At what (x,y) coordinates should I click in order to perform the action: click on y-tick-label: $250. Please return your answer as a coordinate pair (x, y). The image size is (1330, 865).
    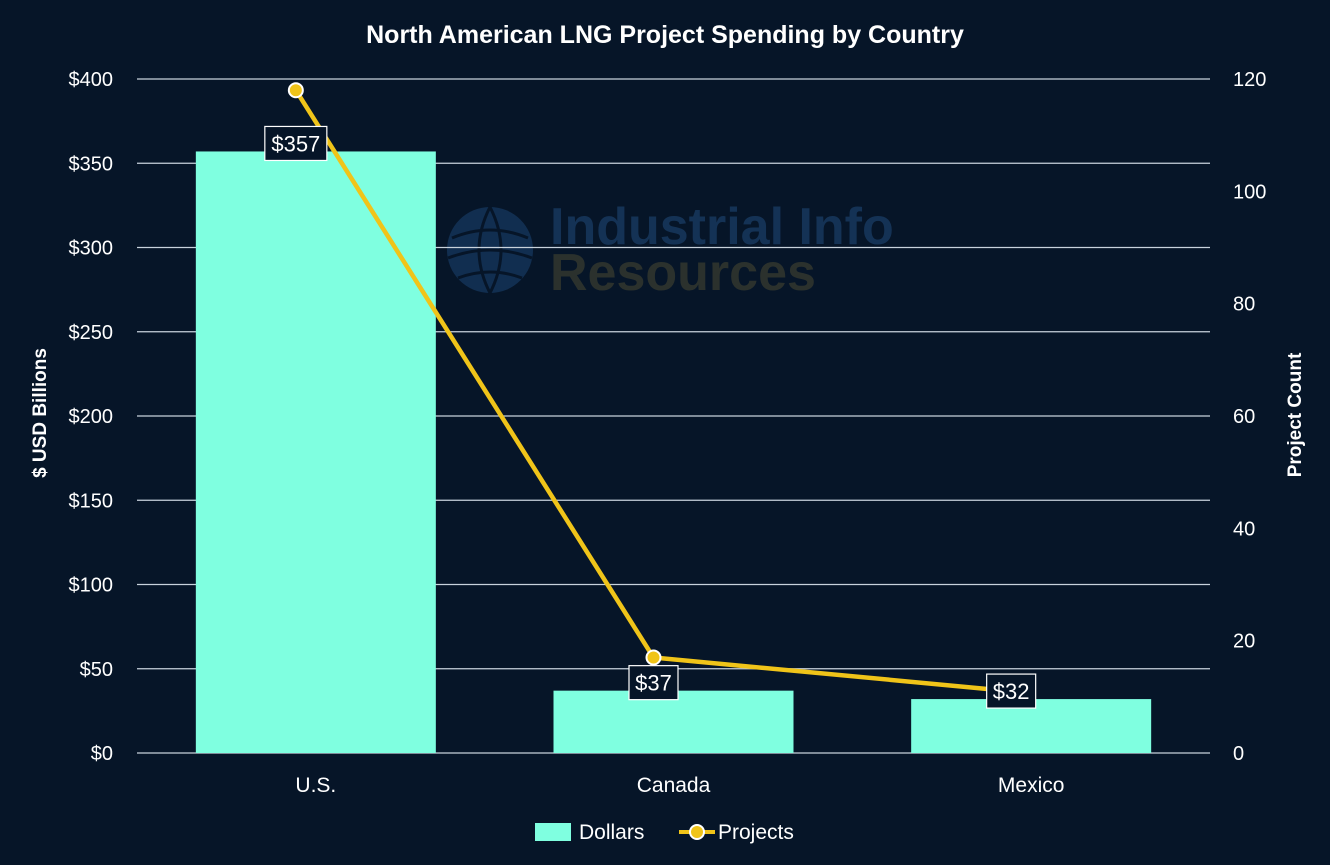
    Looking at the image, I should click on (91, 333).